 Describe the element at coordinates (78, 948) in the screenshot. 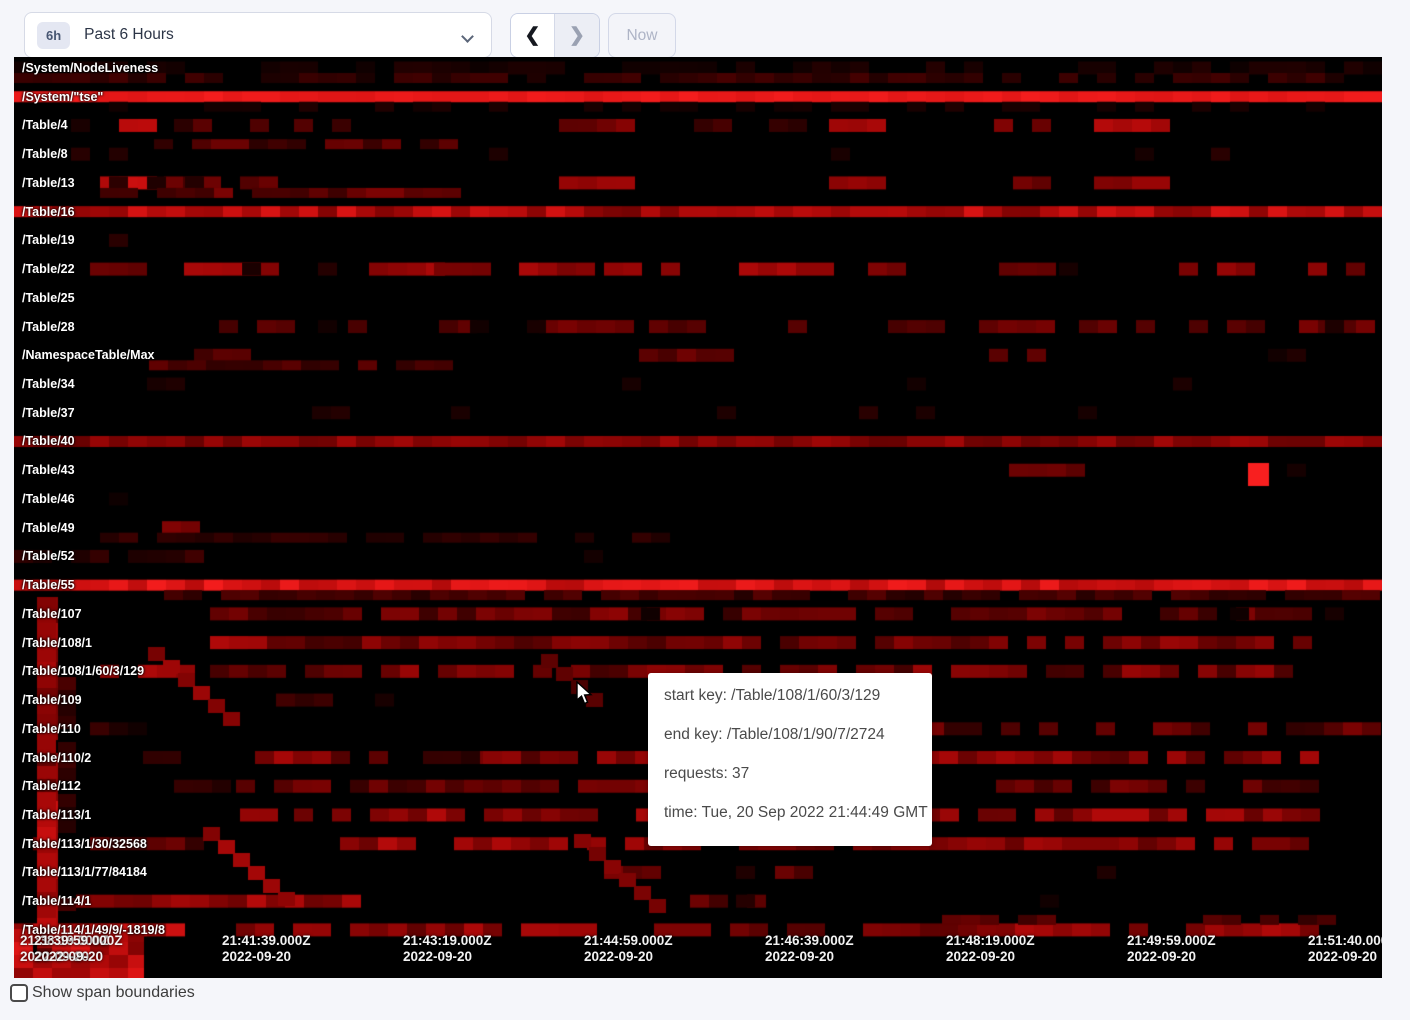

I see `x-axis-tick-label: 21:39:59.000Z 2022-09-20` at that location.